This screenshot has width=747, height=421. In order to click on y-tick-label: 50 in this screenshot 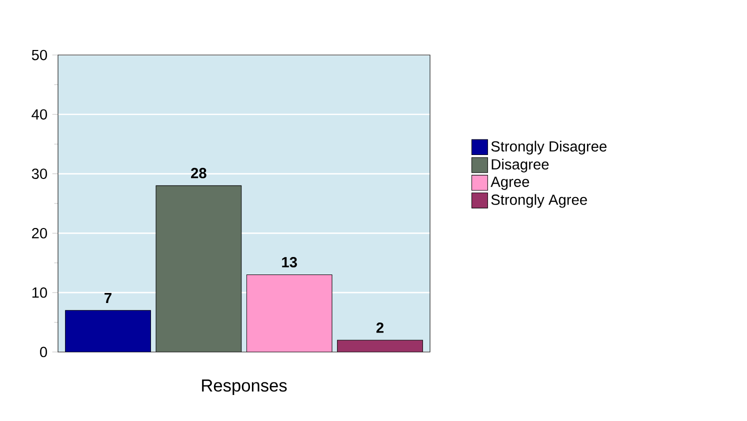, I will do `click(40, 55)`.